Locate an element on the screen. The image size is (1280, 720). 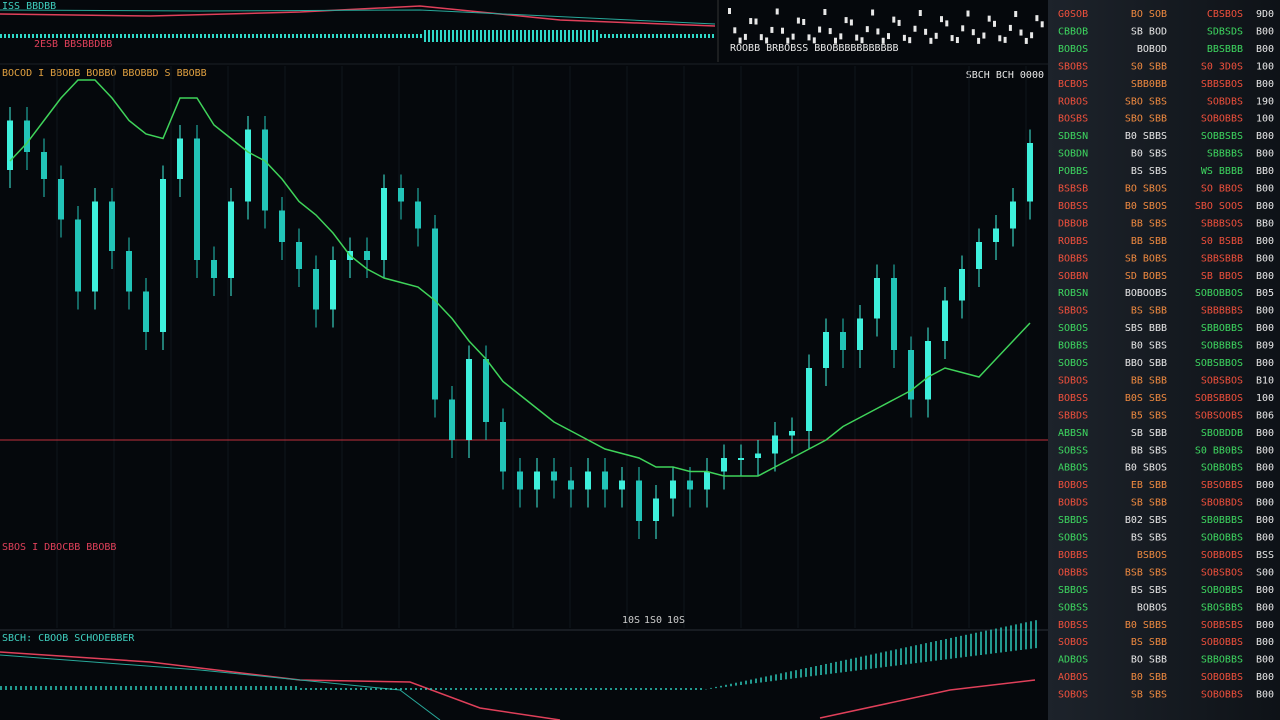
book-price: B5 SBS is located at coordinates (1149, 415).